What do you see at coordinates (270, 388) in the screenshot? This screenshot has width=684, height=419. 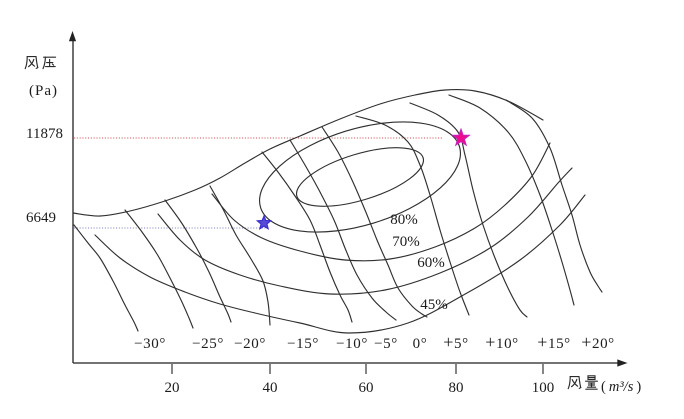 I see `svg-text: 40` at bounding box center [270, 388].